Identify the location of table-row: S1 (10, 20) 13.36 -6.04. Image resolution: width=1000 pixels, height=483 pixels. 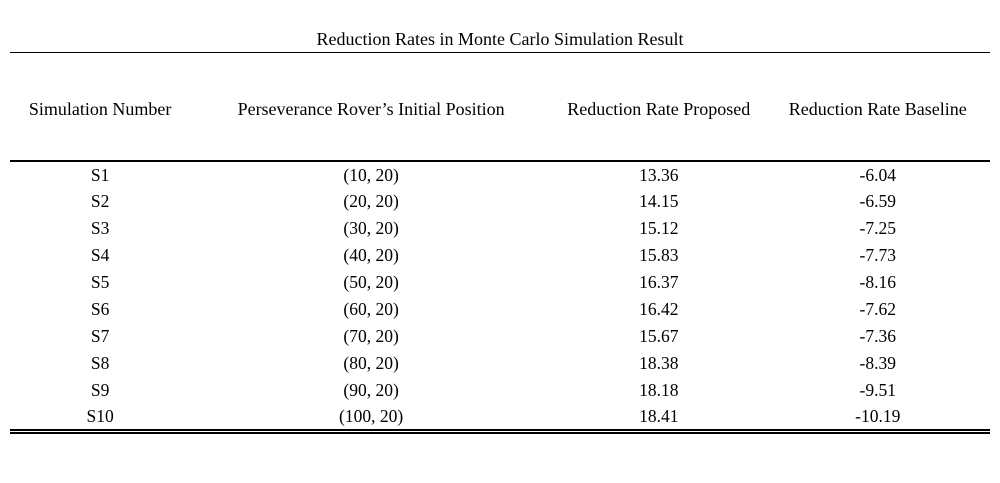
(500, 174).